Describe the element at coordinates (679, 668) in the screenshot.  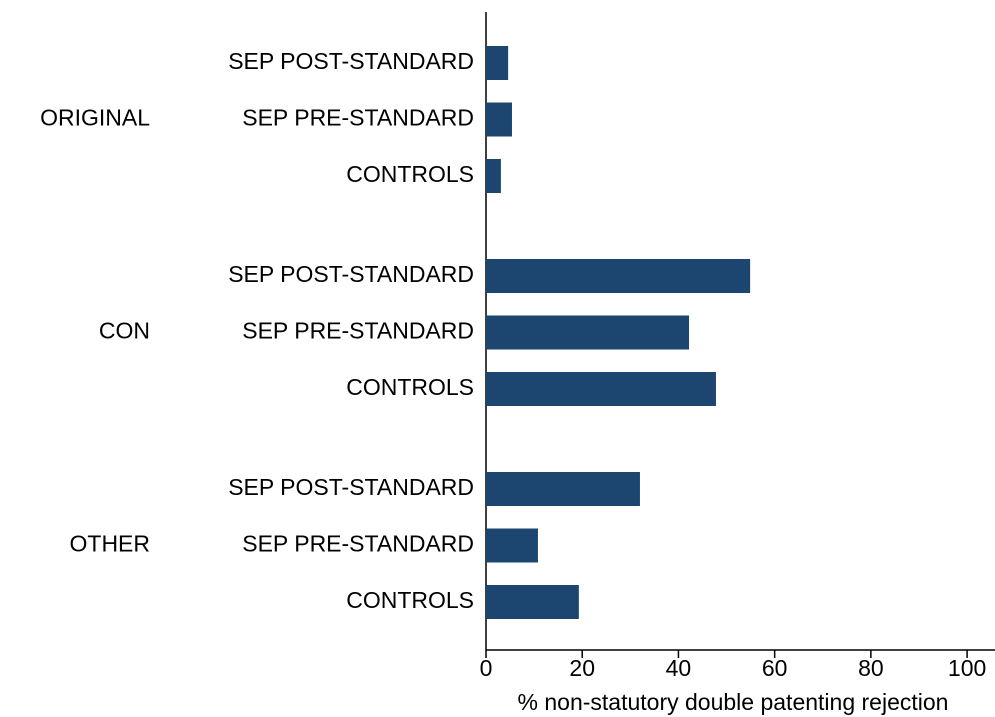
I see `x-tick-label: 40` at that location.